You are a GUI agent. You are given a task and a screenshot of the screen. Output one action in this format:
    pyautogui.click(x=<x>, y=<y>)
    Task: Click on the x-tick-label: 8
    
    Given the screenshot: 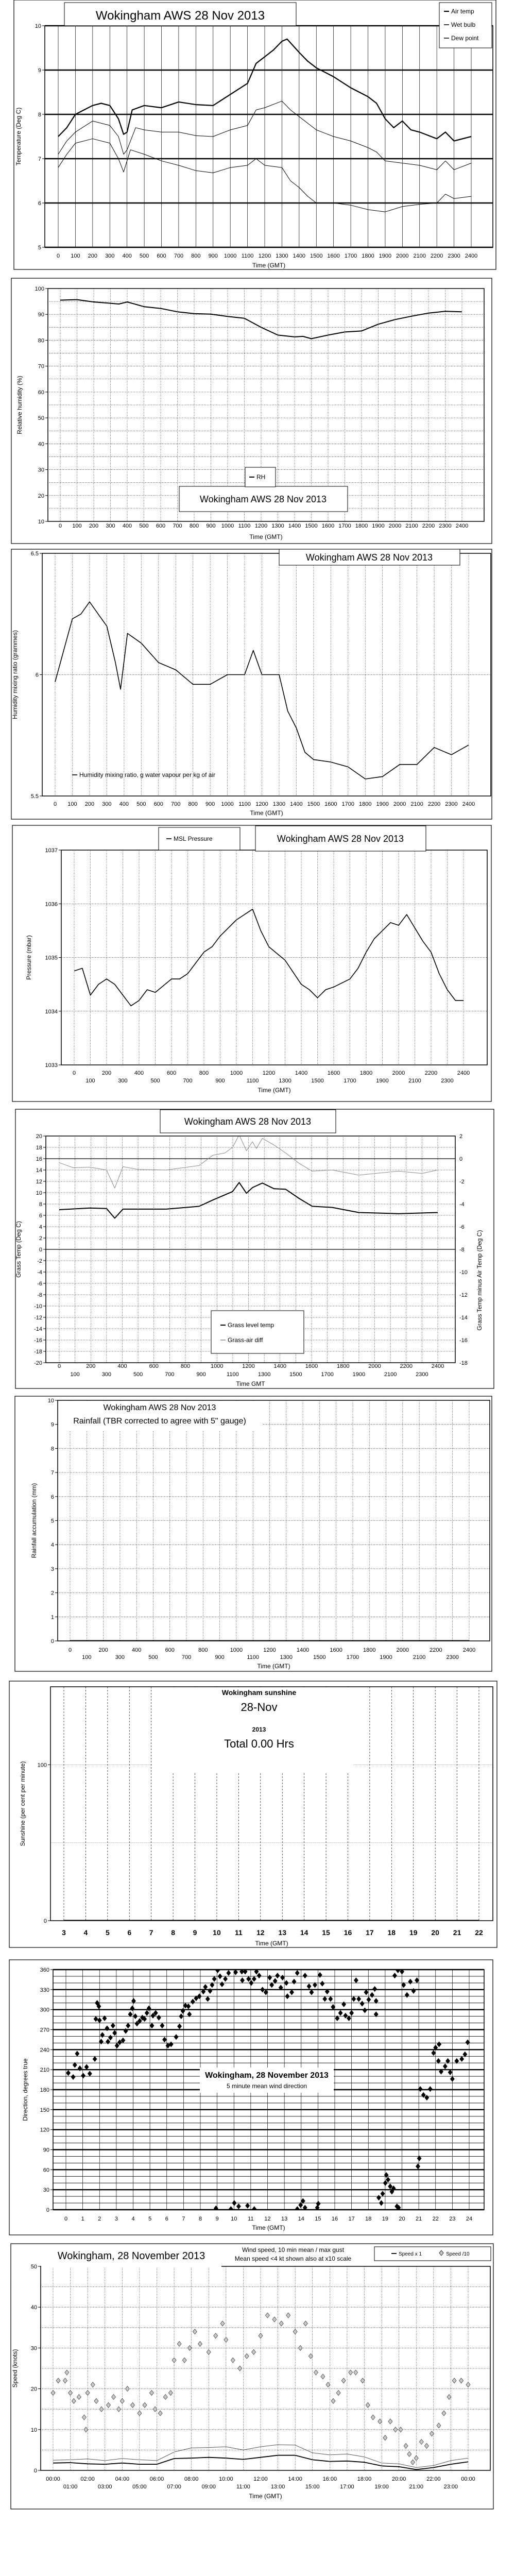 What is the action you would take?
    pyautogui.click(x=201, y=2219)
    